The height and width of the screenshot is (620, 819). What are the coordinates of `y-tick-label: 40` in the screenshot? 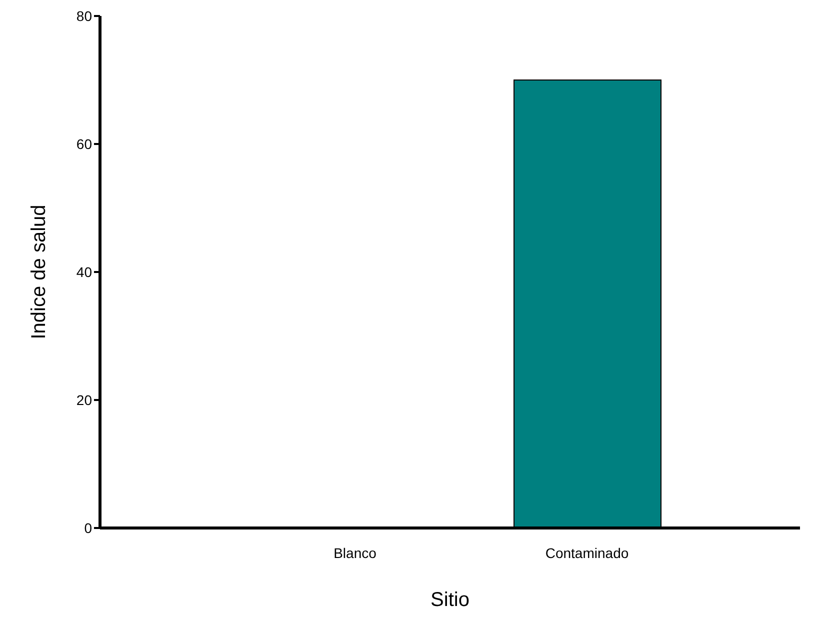 It's located at (84, 272).